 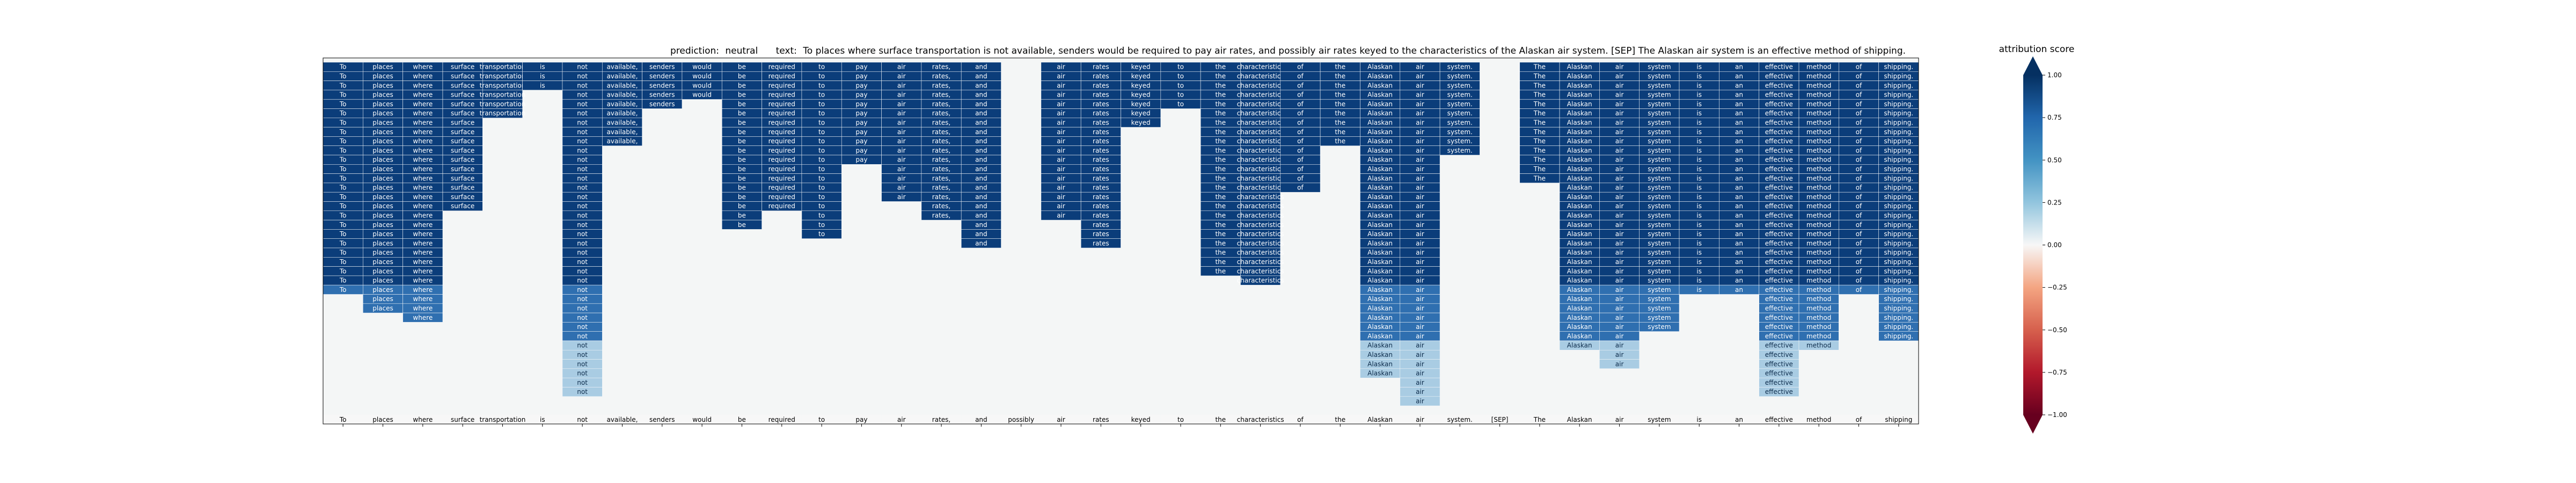 What do you see at coordinates (662, 419) in the screenshot?
I see `x-tick-label: senders` at bounding box center [662, 419].